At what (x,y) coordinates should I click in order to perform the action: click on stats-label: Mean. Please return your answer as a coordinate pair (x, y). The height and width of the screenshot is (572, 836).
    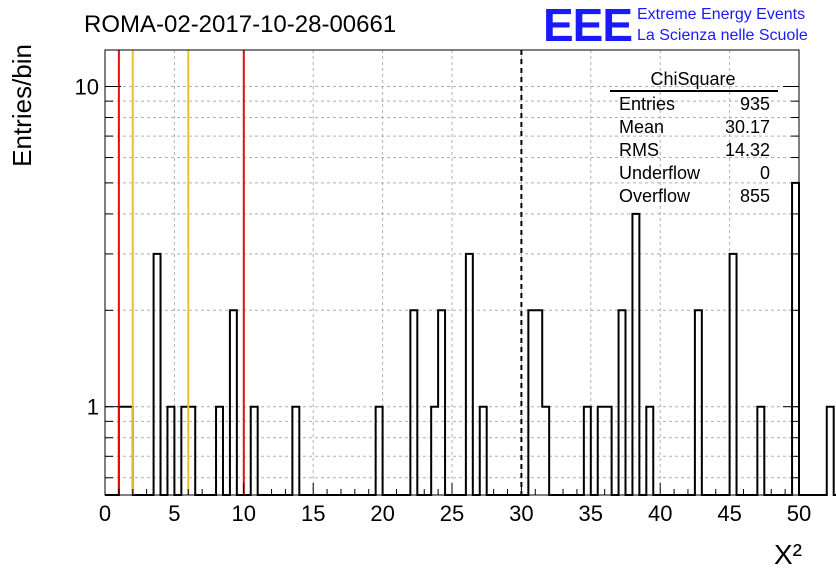
    Looking at the image, I should click on (641, 127).